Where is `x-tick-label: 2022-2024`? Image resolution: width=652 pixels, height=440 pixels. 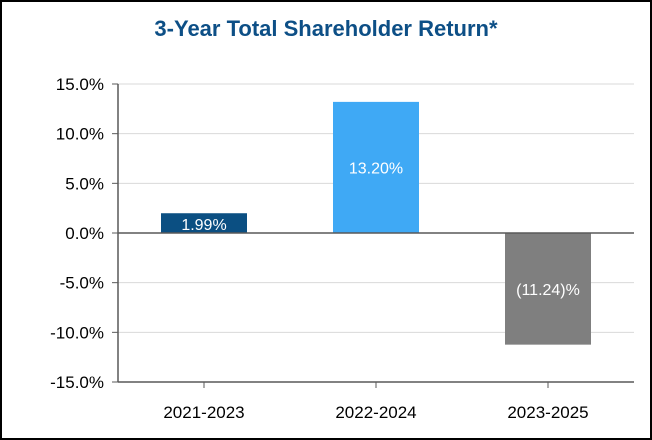
x-tick-label: 2022-2024 is located at coordinates (375, 412).